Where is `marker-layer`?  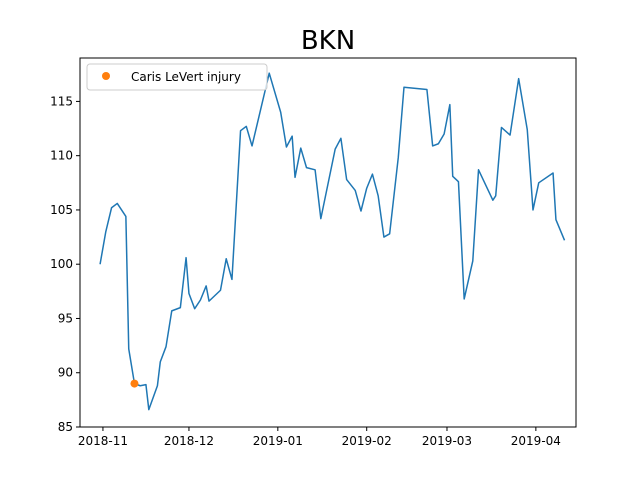
marker-layer is located at coordinates (134, 383).